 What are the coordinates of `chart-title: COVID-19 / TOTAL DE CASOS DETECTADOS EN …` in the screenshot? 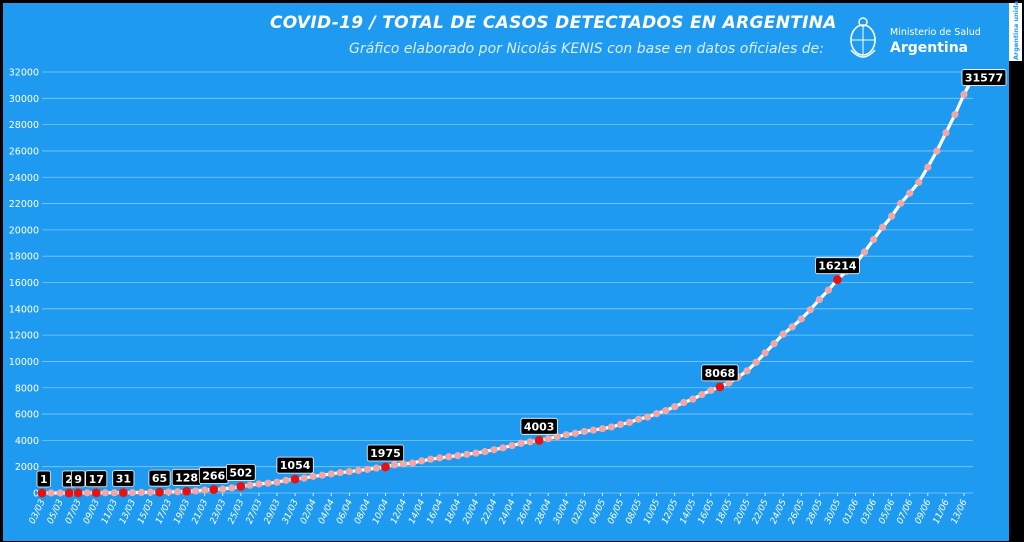 It's located at (553, 23).